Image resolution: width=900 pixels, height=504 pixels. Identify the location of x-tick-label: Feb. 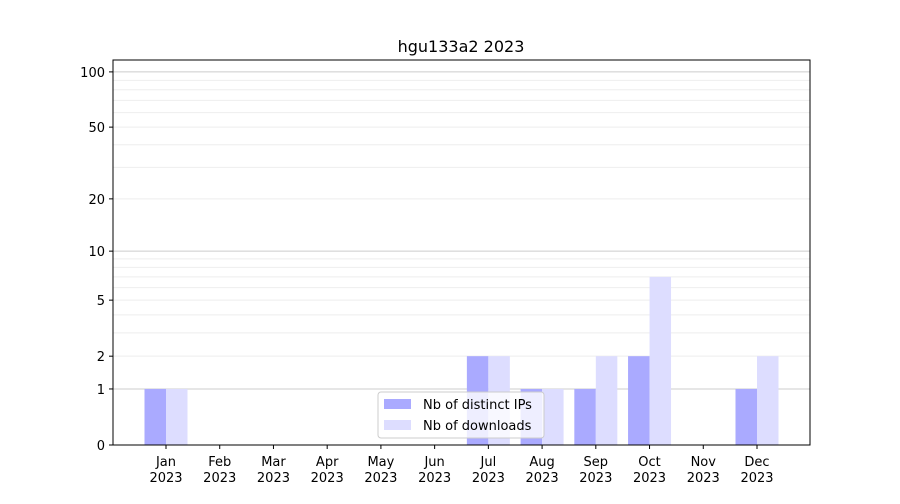
(219, 462).